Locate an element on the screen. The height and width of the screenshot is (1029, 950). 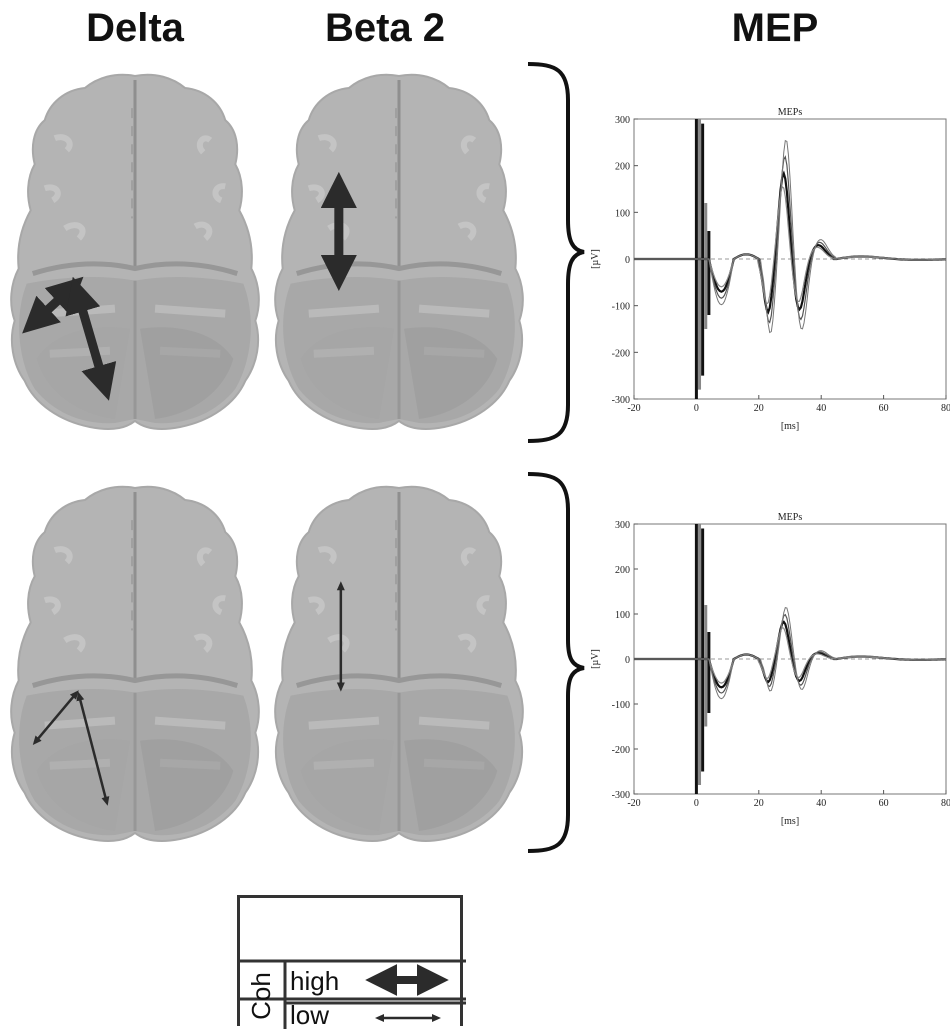
coherence-legend: Coh high low is located at coordinates (351, 962).